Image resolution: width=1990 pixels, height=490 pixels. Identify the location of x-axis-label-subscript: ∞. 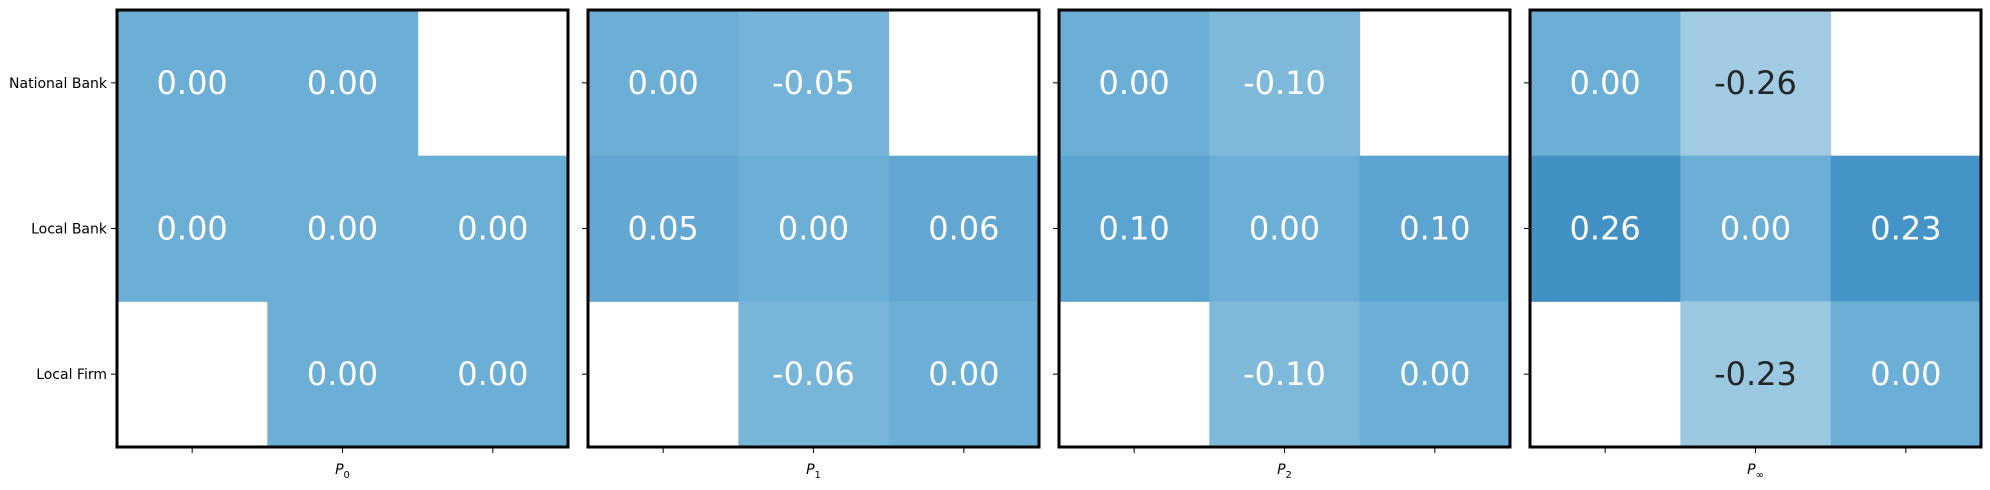
(1760, 475).